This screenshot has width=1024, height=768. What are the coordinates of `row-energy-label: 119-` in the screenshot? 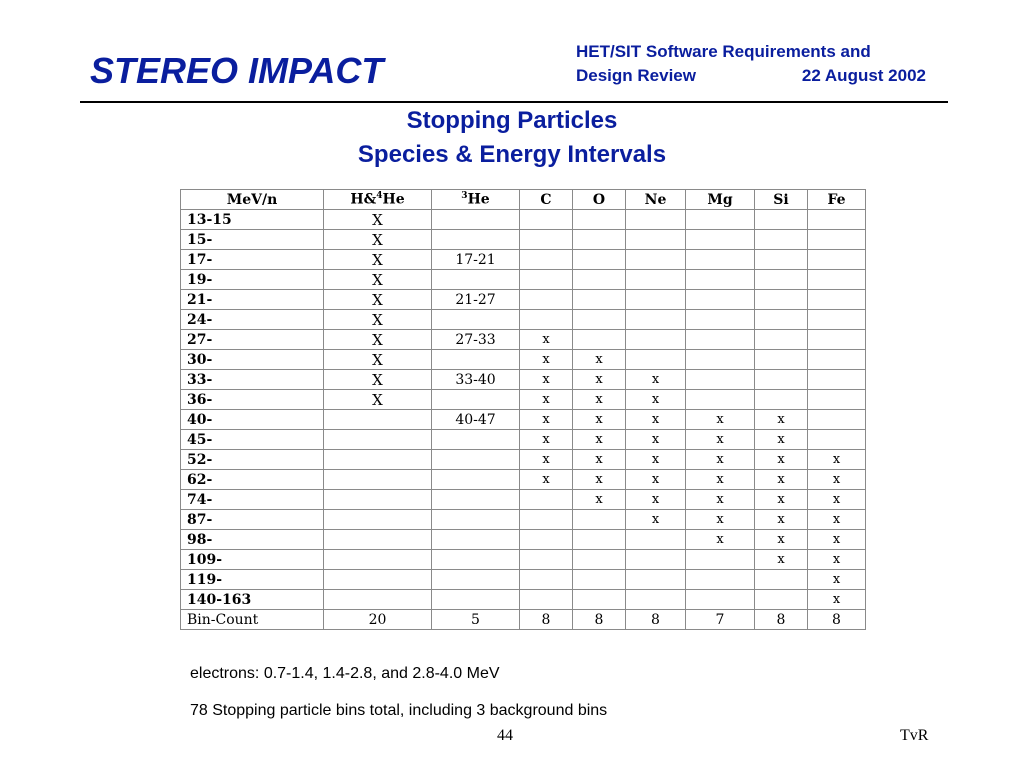 It's located at (252, 579).